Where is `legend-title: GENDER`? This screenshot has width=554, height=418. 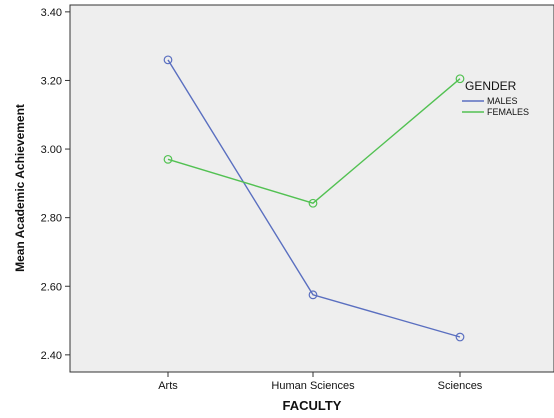
legend-title: GENDER is located at coordinates (491, 86).